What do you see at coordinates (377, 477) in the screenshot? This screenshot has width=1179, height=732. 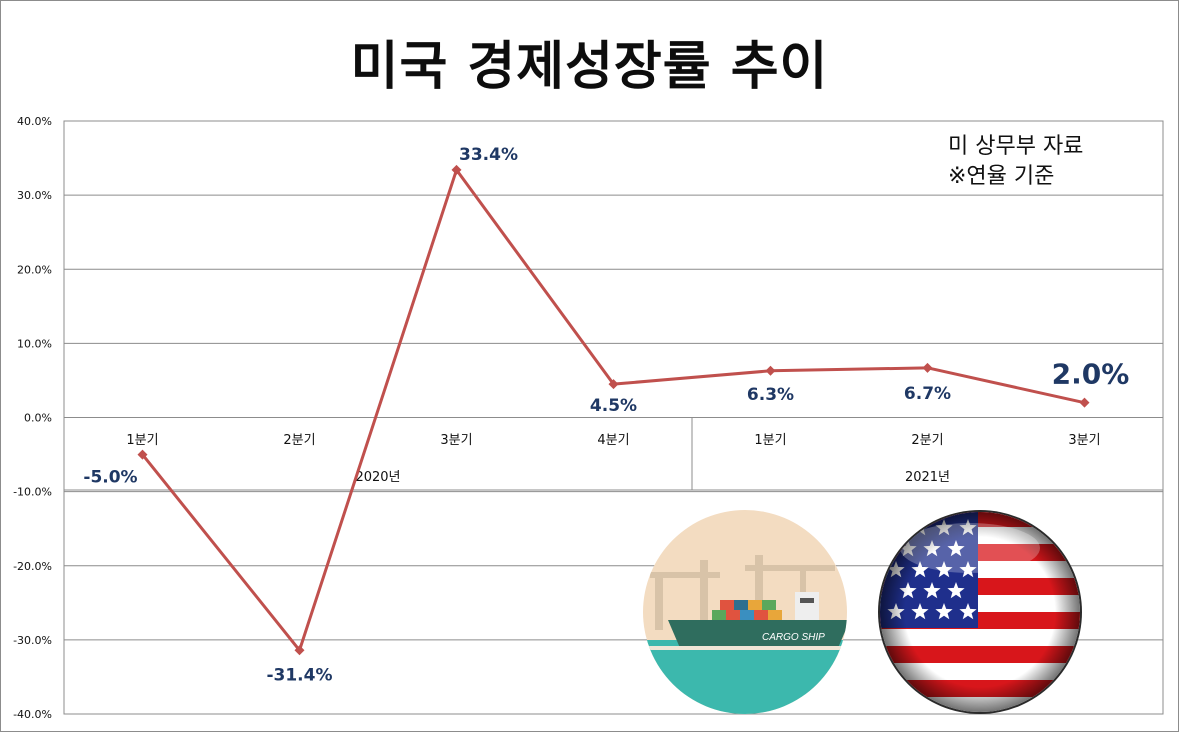 I see `group-label: 2020년` at bounding box center [377, 477].